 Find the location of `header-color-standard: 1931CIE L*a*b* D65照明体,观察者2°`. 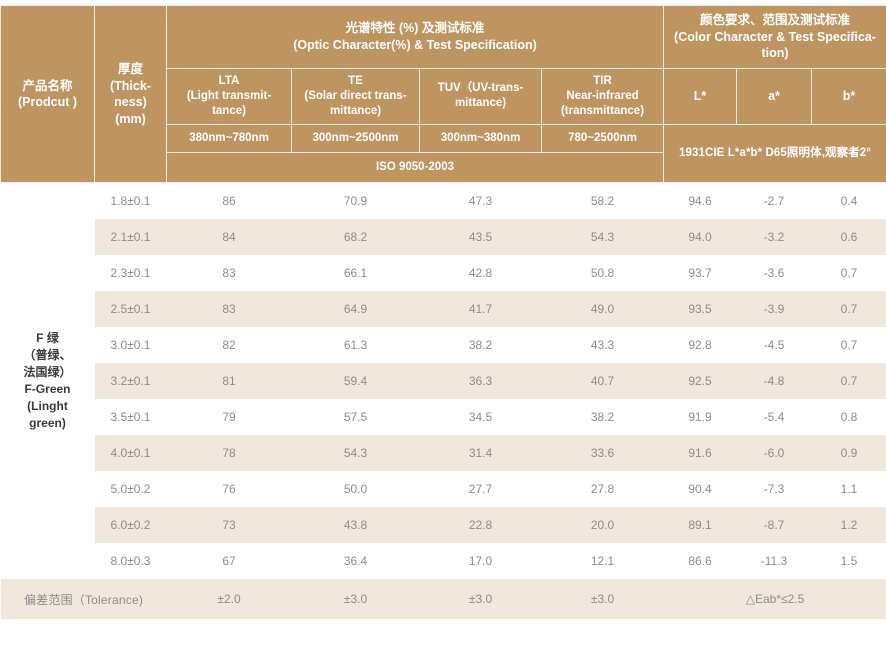

header-color-standard: 1931CIE L*a*b* D65照明体,观察者2° is located at coordinates (774, 154).